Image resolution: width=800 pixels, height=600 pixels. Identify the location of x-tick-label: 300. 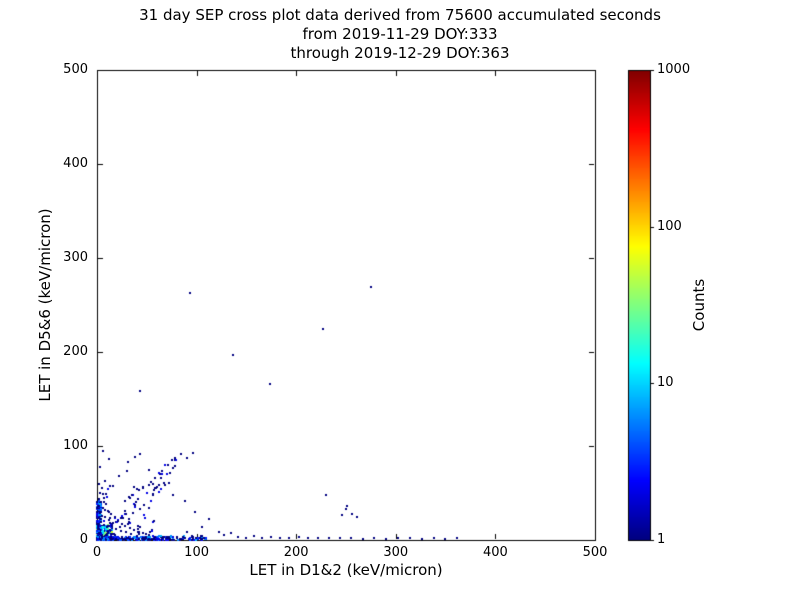
(396, 552).